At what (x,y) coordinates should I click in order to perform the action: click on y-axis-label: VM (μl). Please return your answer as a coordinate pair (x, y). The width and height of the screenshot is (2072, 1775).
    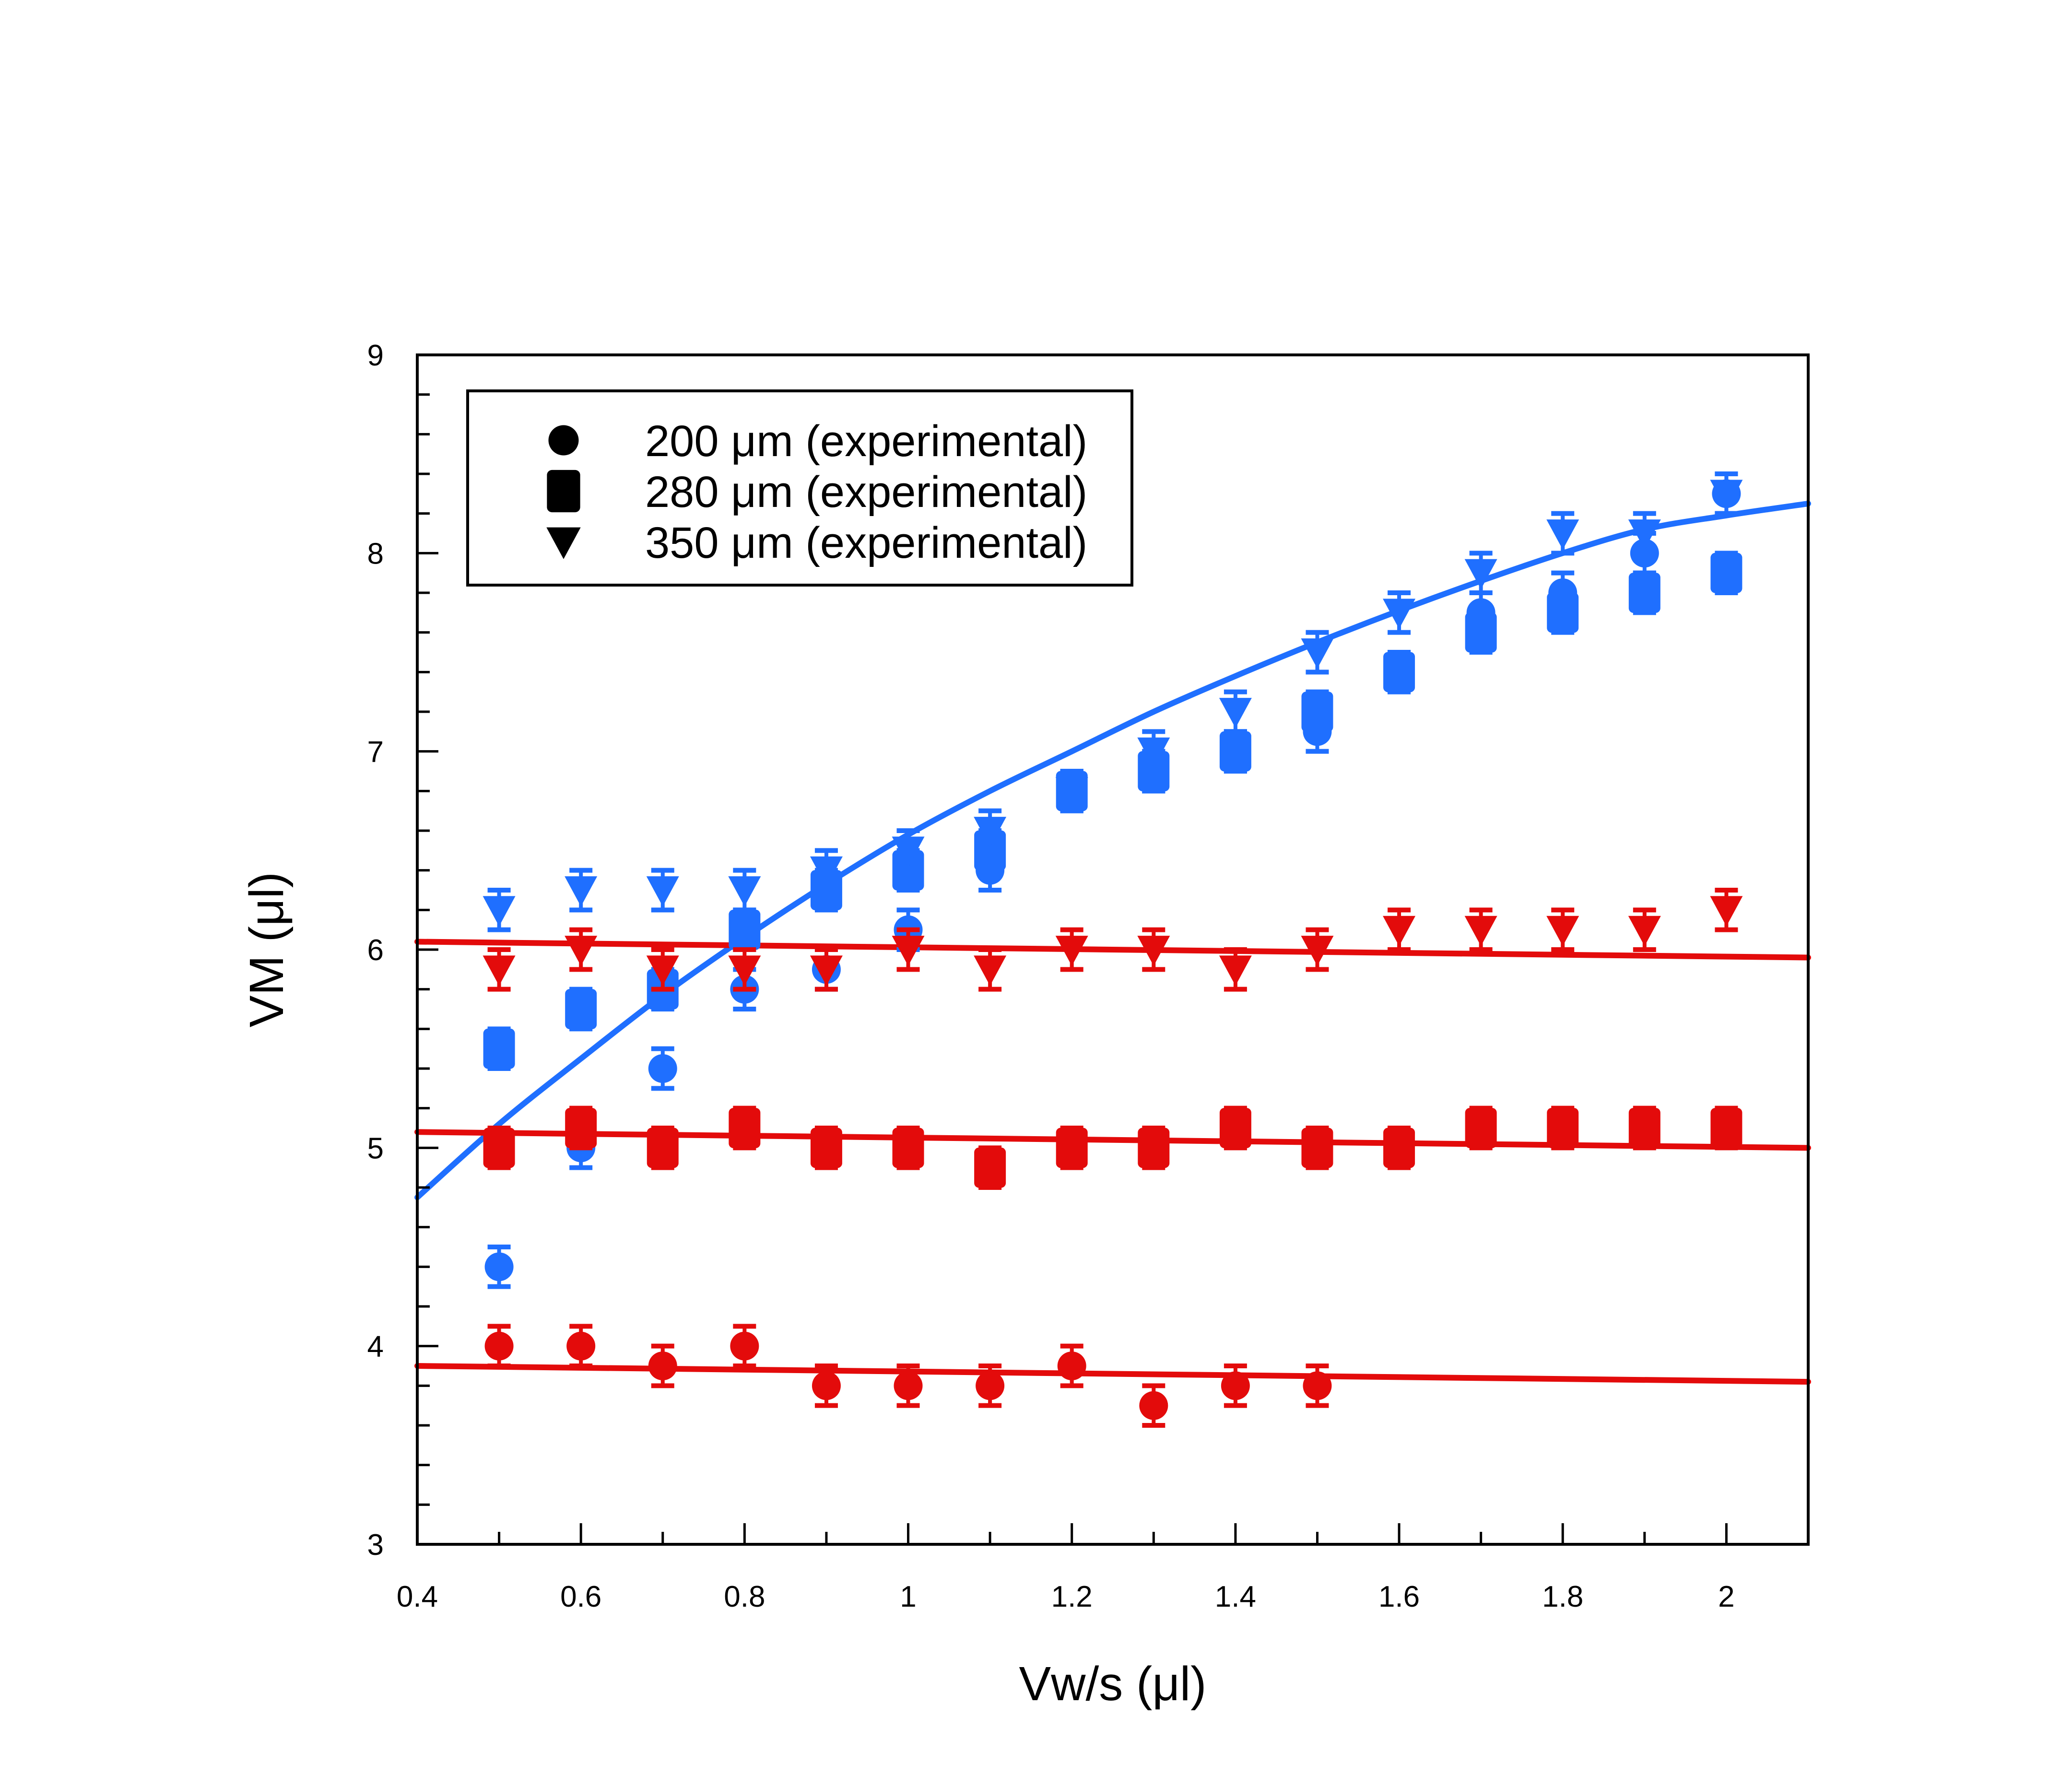
    Looking at the image, I should click on (267, 949).